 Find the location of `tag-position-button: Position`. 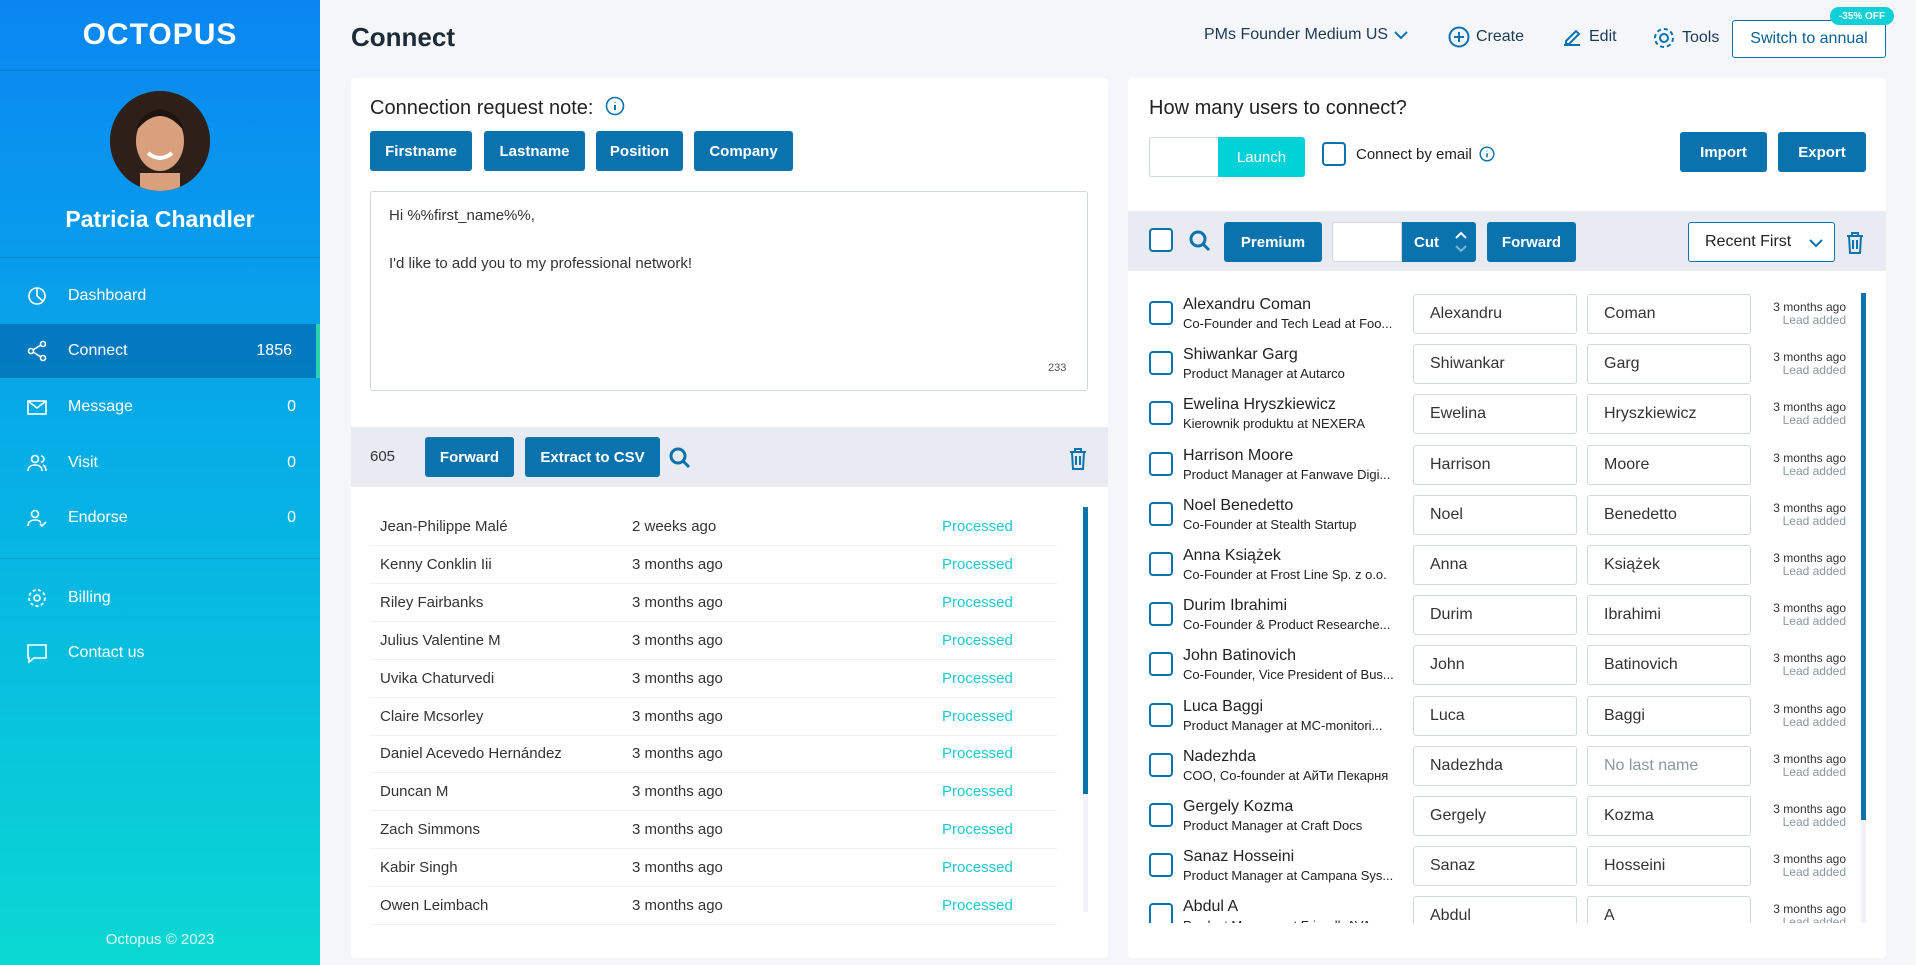

tag-position-button: Position is located at coordinates (639, 151).